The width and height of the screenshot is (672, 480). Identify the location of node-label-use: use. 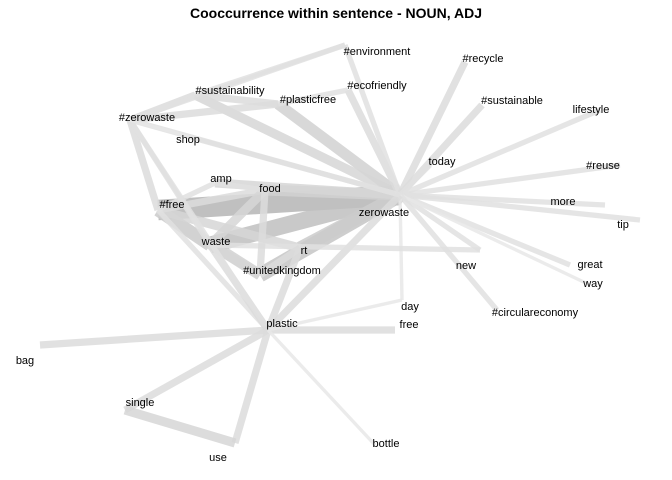
(218, 458).